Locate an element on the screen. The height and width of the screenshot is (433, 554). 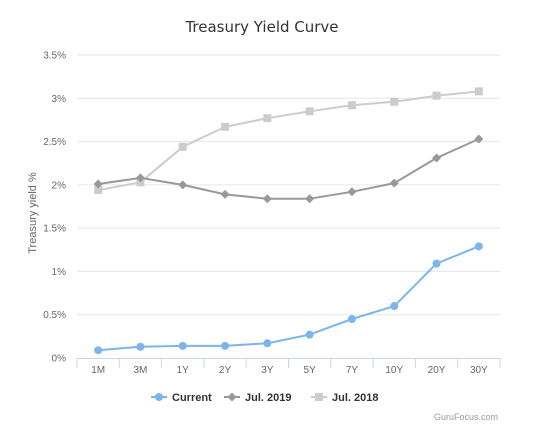
x-axis is located at coordinates (288, 363).